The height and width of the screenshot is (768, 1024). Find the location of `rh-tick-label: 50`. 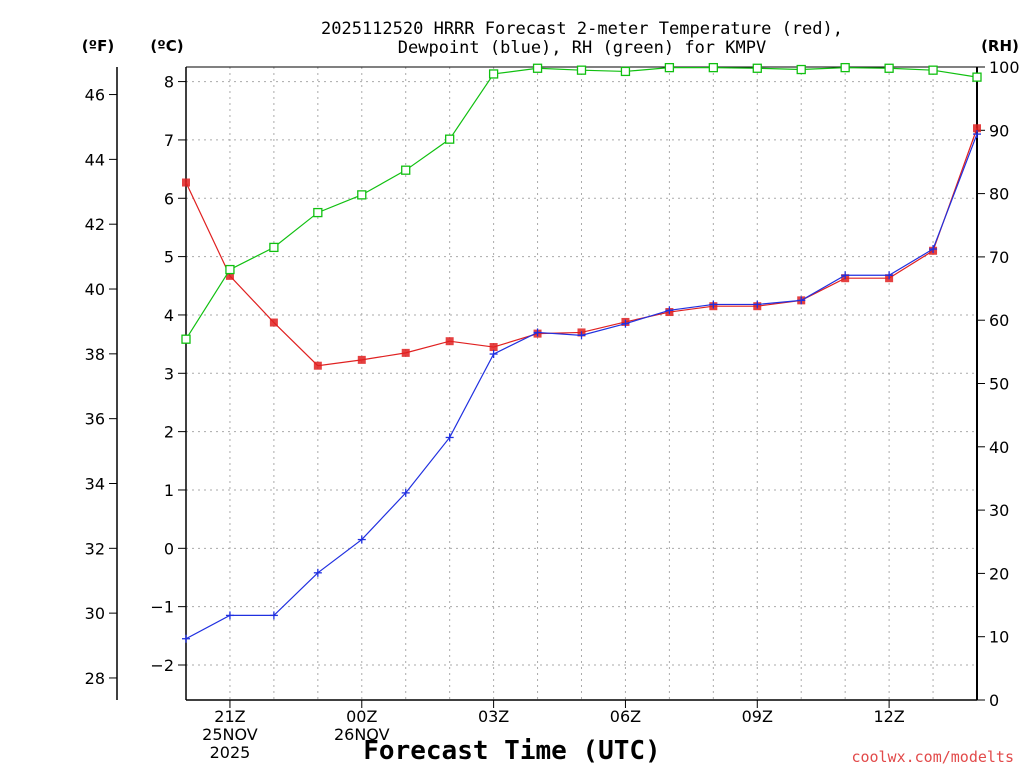

rh-tick-label: 50 is located at coordinates (999, 384).